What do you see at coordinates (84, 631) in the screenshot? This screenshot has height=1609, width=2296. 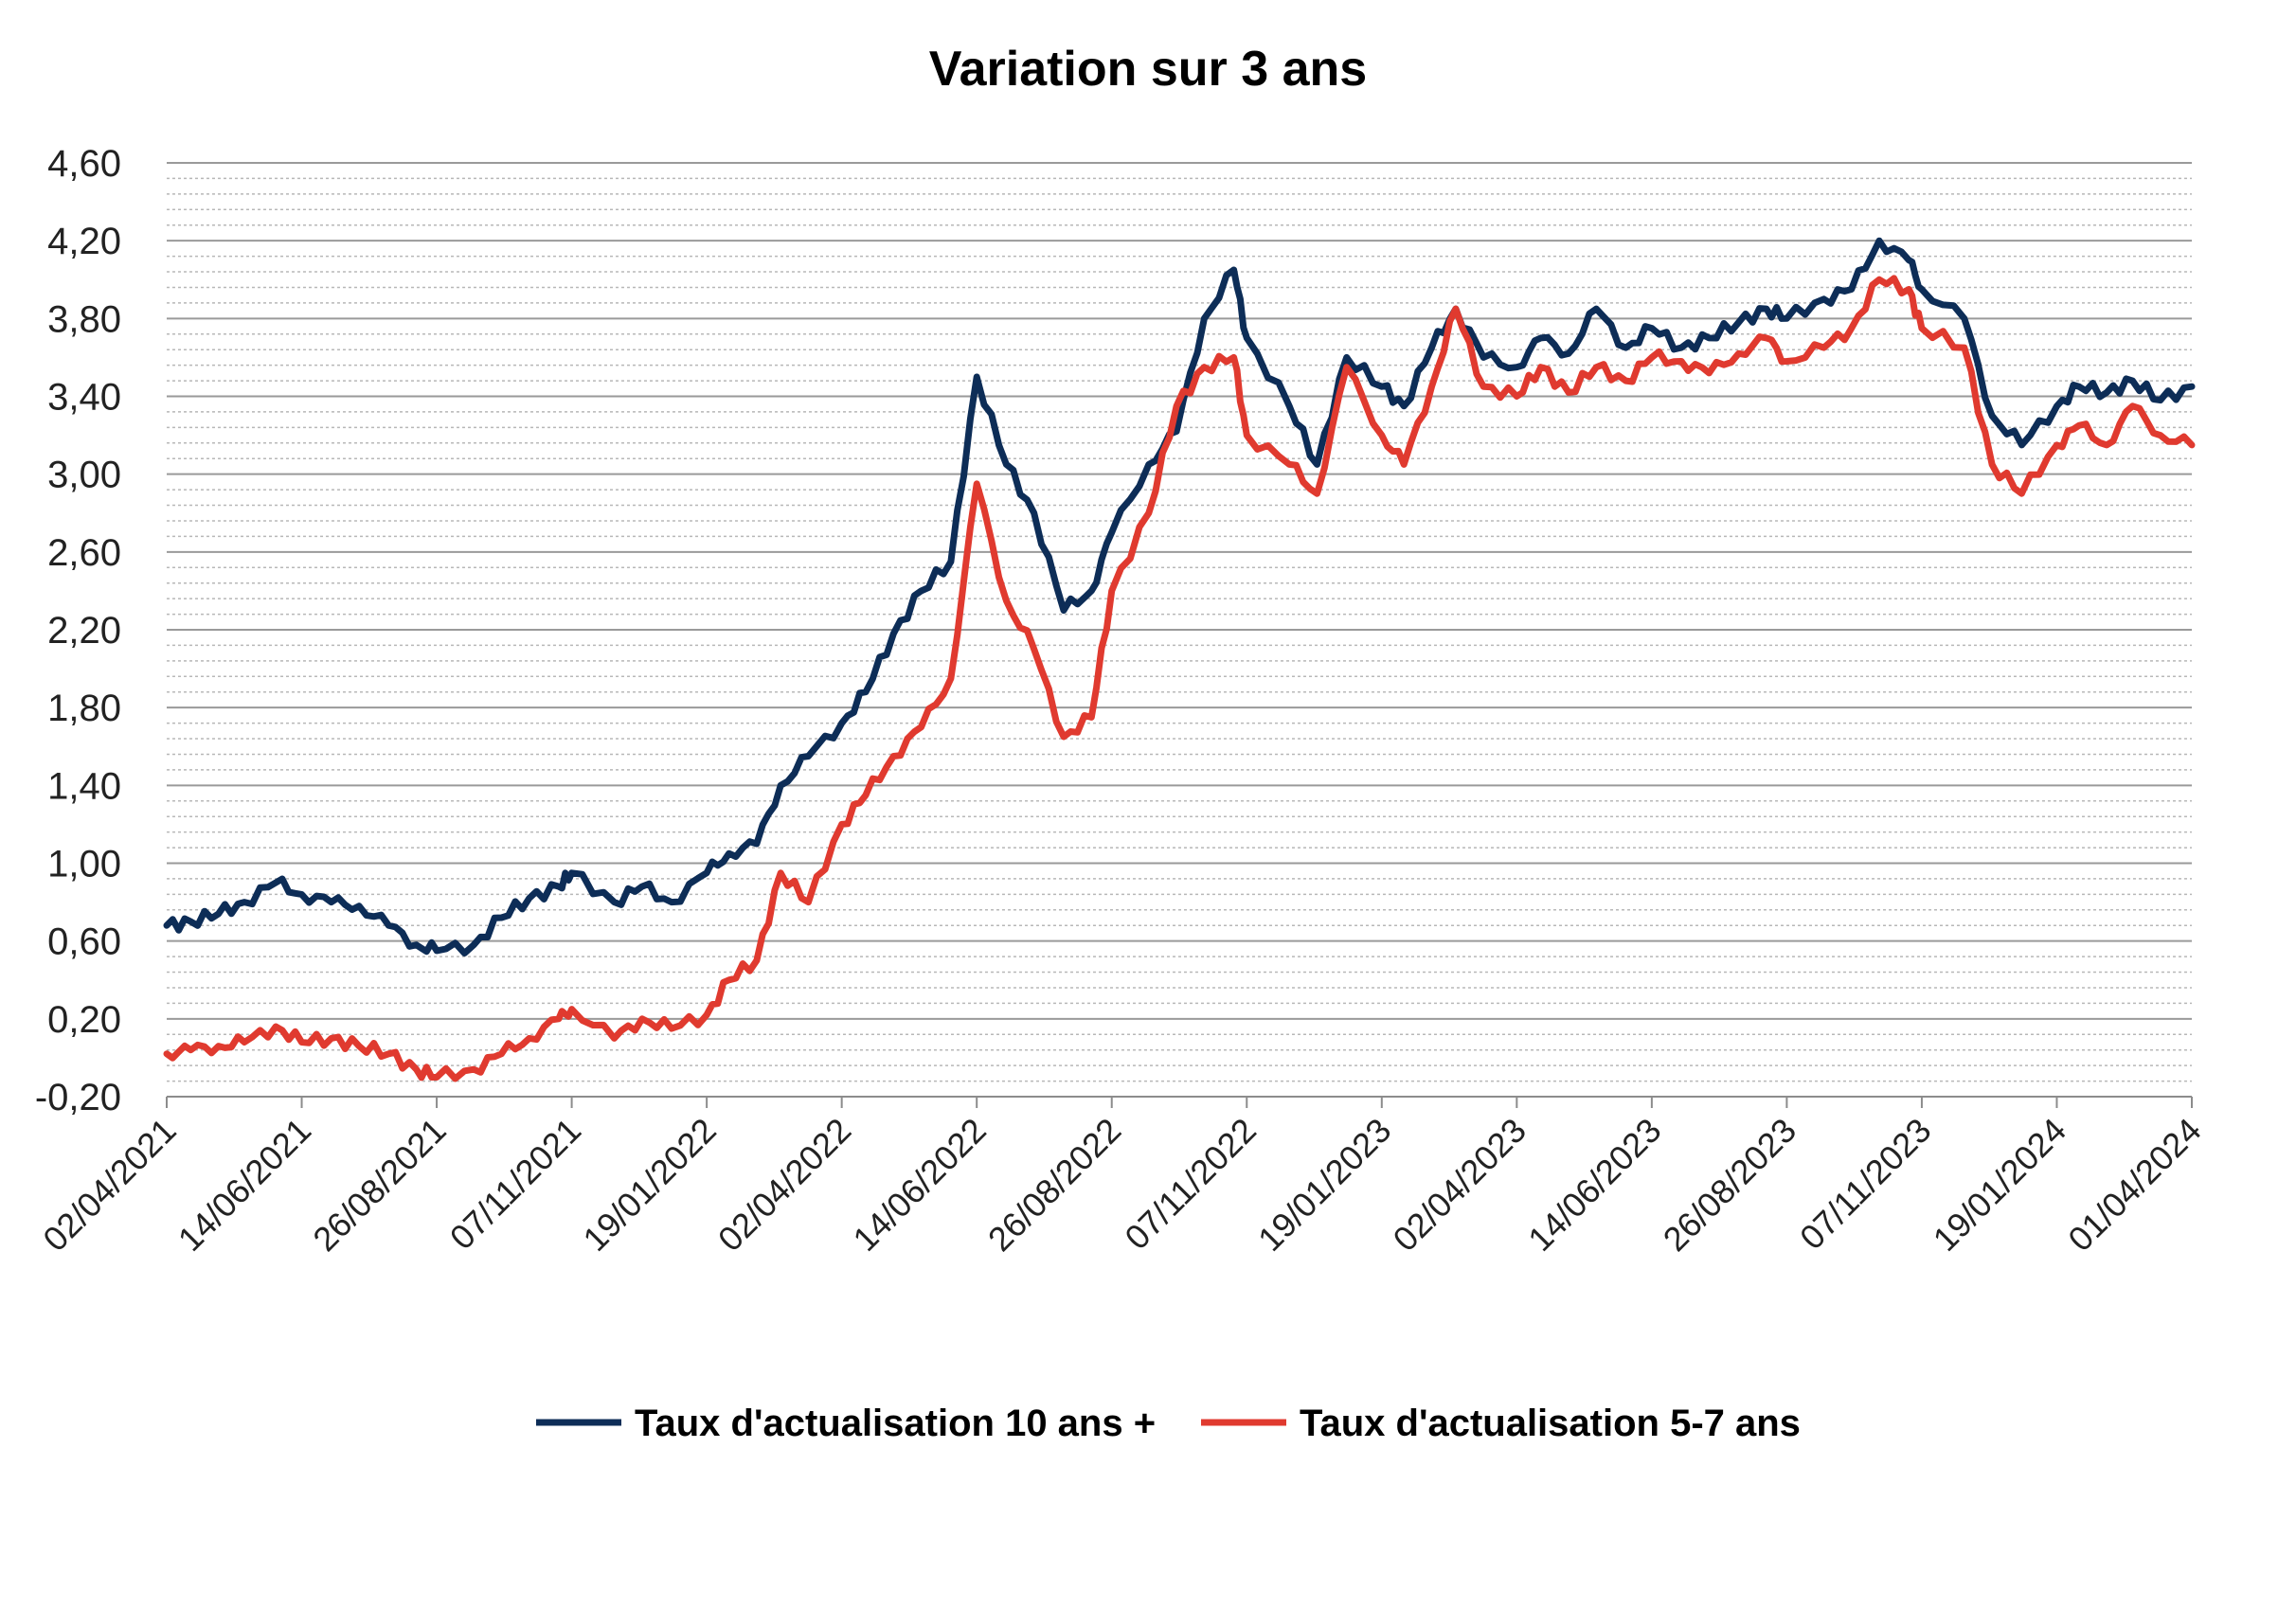 I see `y-tick-label: 2,20` at bounding box center [84, 631].